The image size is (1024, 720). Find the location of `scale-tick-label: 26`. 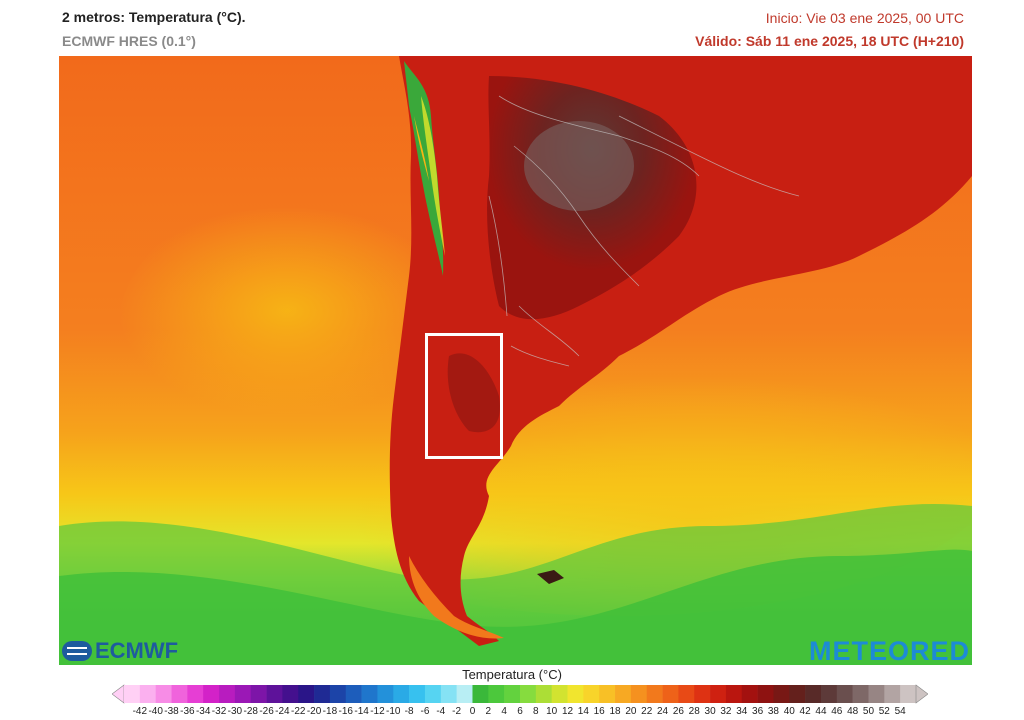

scale-tick-label: 26 is located at coordinates (678, 711).